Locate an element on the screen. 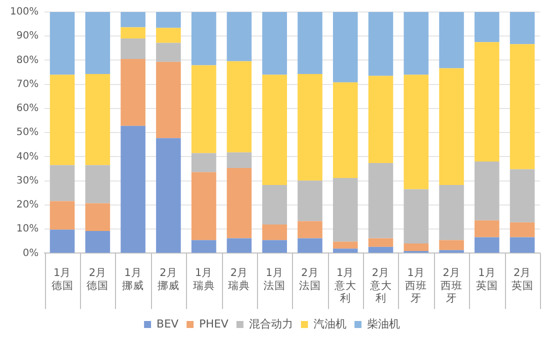 Image resolution: width=554 pixels, height=342 pixels. legend-label: 混合动力 is located at coordinates (270, 323).